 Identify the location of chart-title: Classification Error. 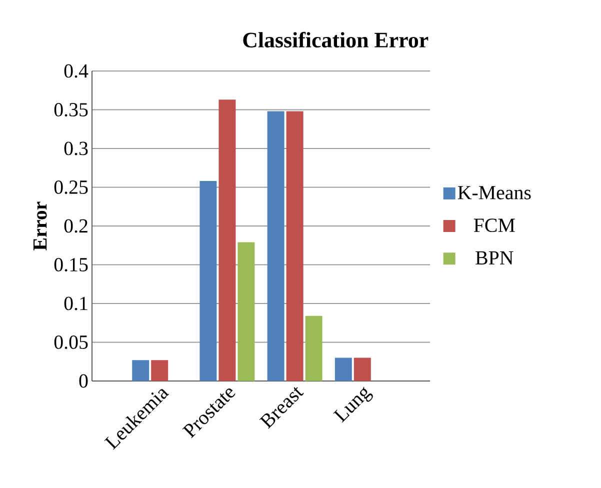
(335, 40).